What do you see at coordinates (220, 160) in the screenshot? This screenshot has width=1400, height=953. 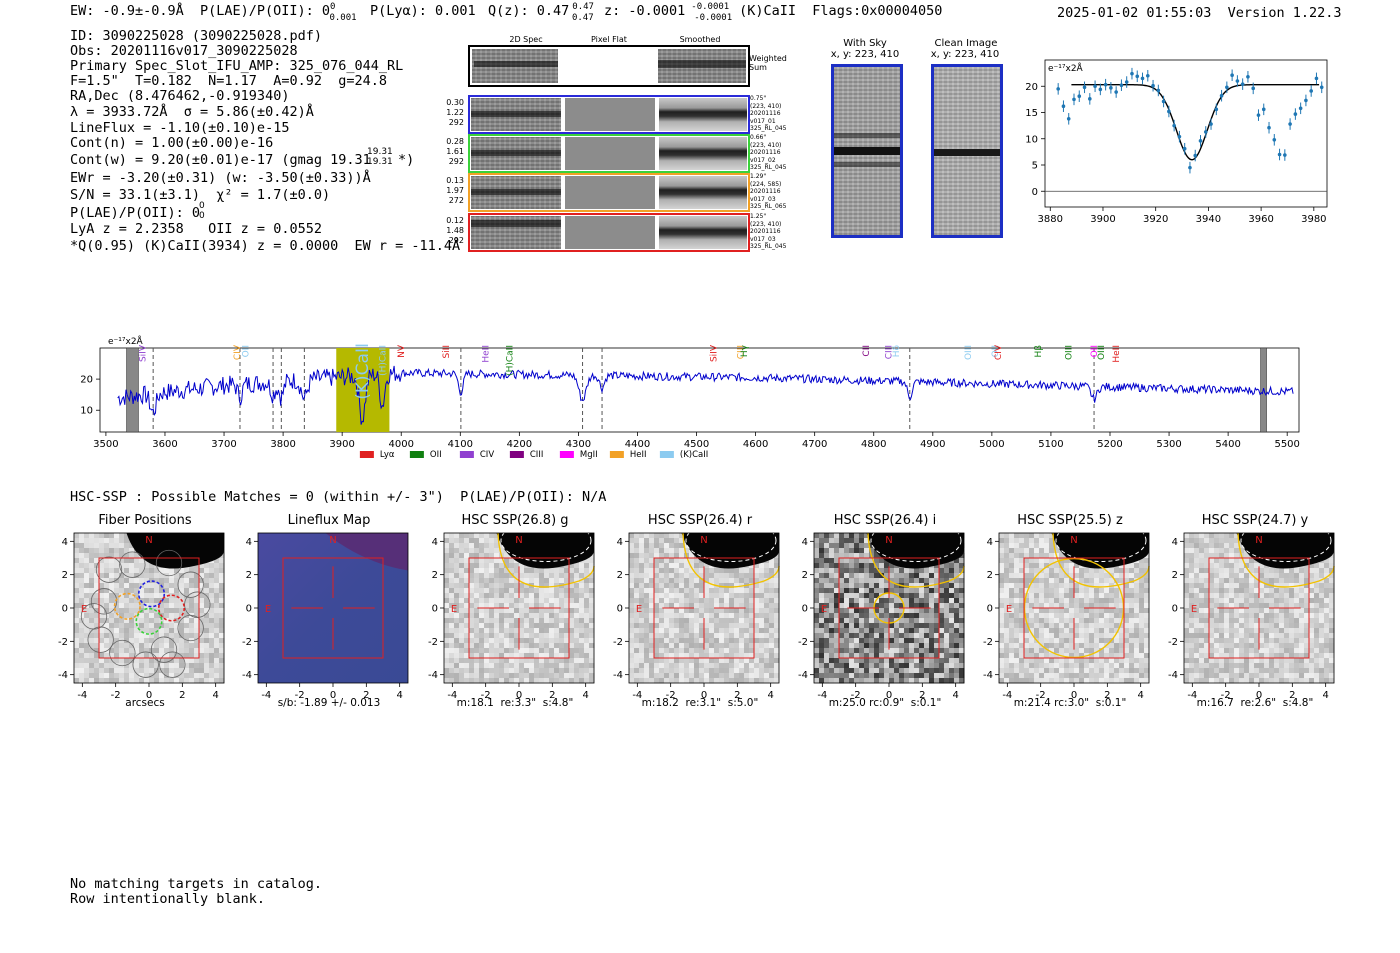 I see `info-cont-w: Cont(w) = 9.20(±0.01)e-17 (gmag 19.31` at bounding box center [220, 160].